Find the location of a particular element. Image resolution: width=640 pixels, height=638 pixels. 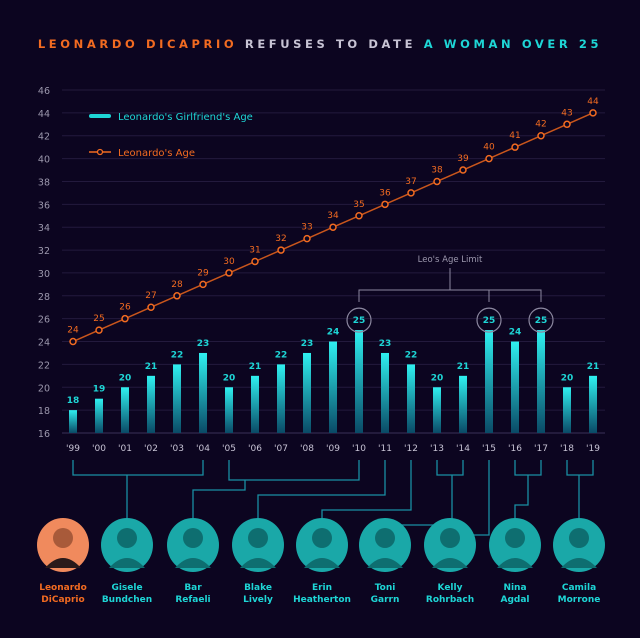

bar-'04 is located at coordinates (203, 392).